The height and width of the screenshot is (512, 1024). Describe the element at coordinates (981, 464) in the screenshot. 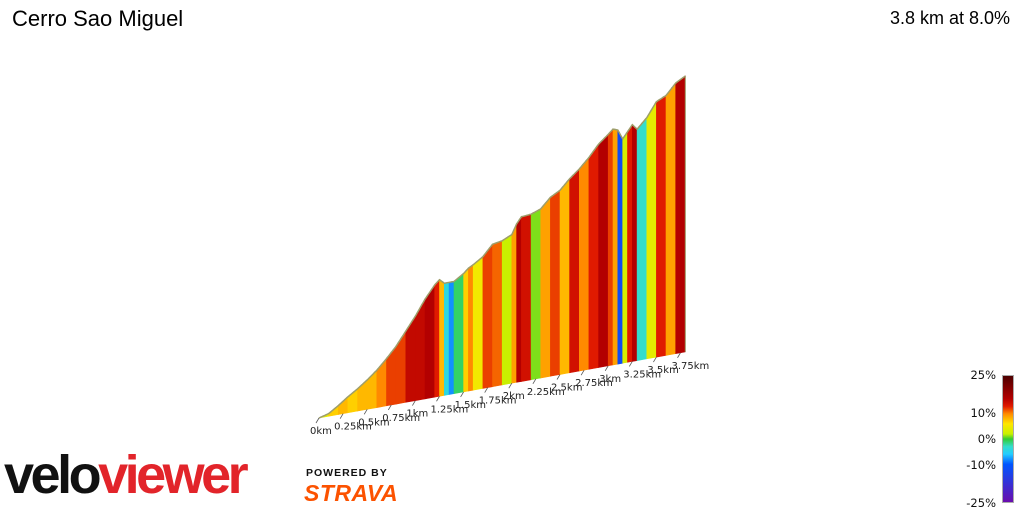

I see `legend-label: -10%` at that location.